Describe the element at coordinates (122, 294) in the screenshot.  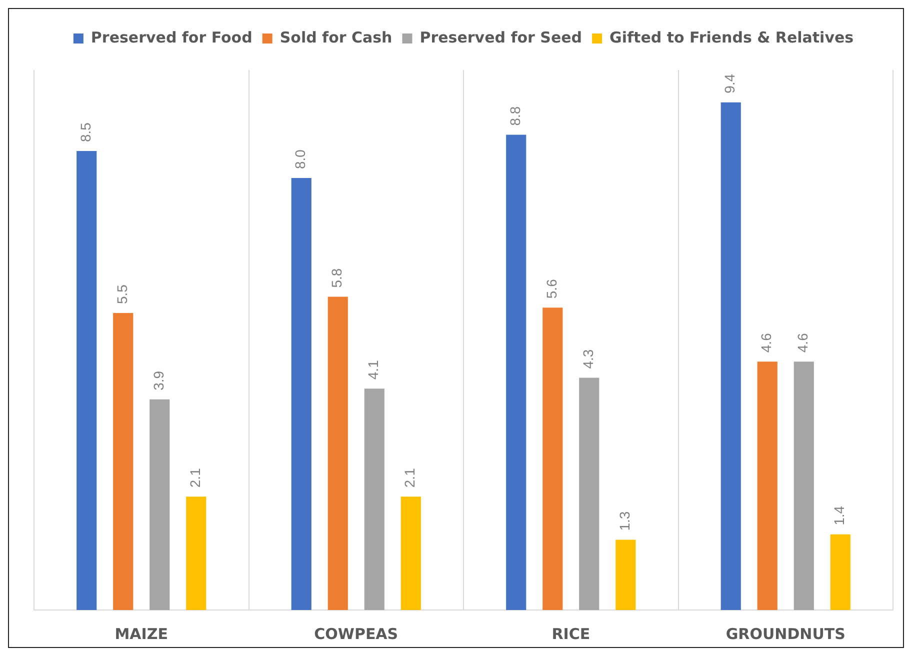
I see `data-label: 5.5` at that location.